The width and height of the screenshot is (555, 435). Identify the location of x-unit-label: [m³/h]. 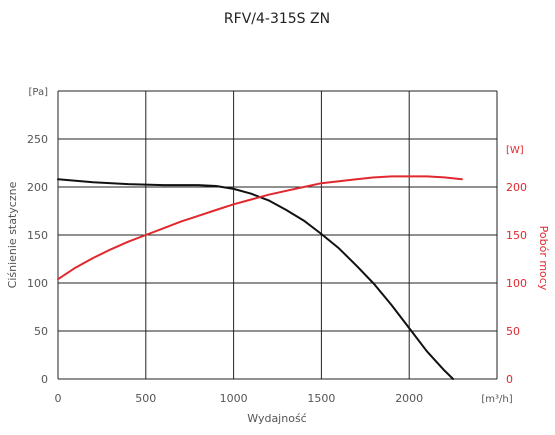
(496, 399).